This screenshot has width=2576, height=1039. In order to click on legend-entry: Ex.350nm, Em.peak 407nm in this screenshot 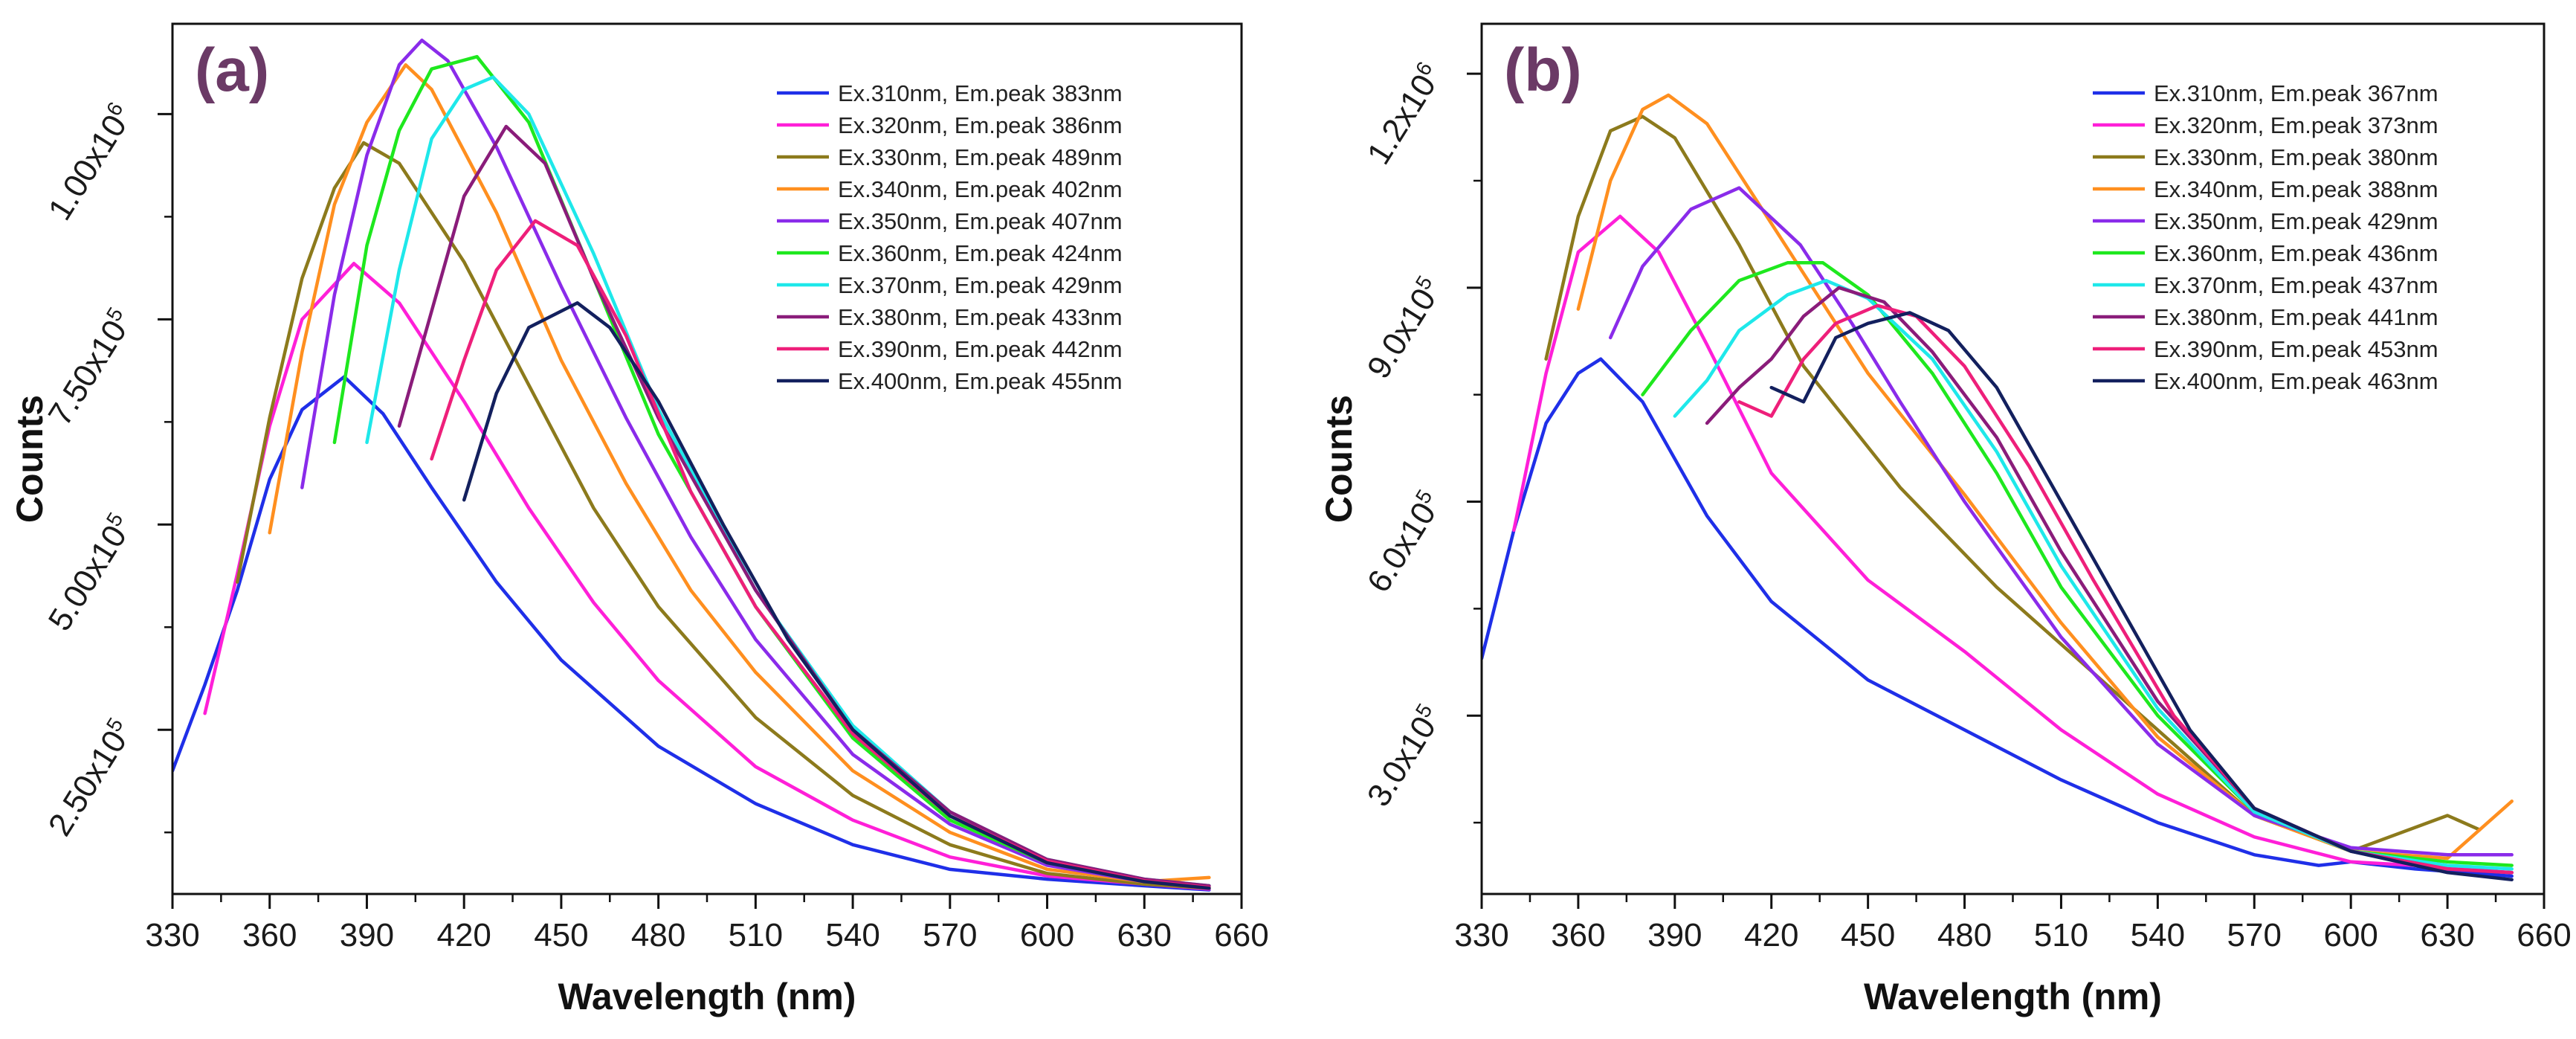, I will do `click(980, 221)`.